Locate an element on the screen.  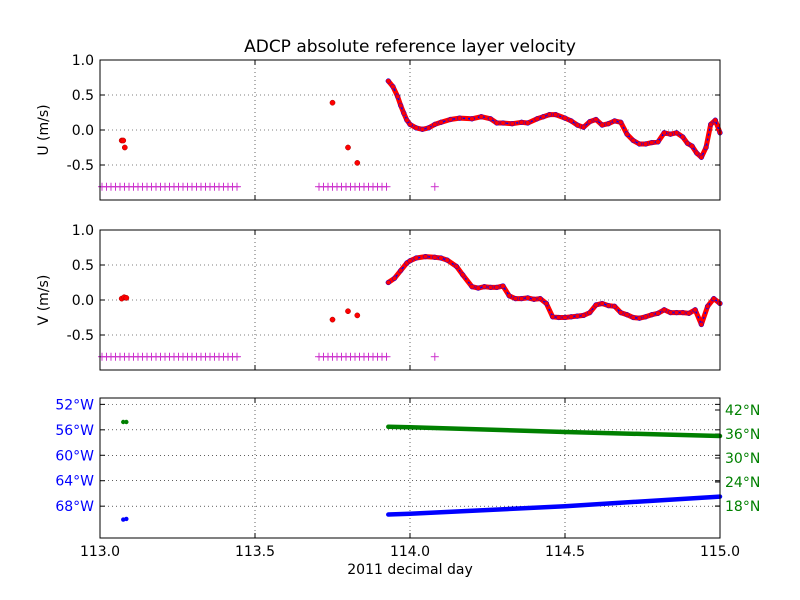
x-axis-label: 2011 decimal day is located at coordinates (409, 570).